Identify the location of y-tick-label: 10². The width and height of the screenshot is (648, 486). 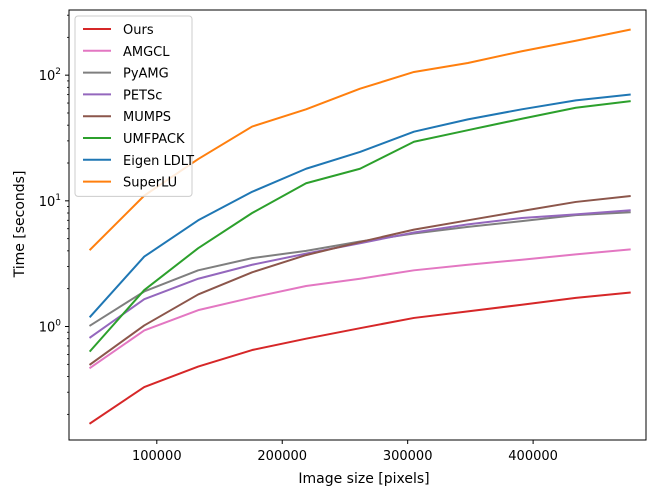
(50, 75).